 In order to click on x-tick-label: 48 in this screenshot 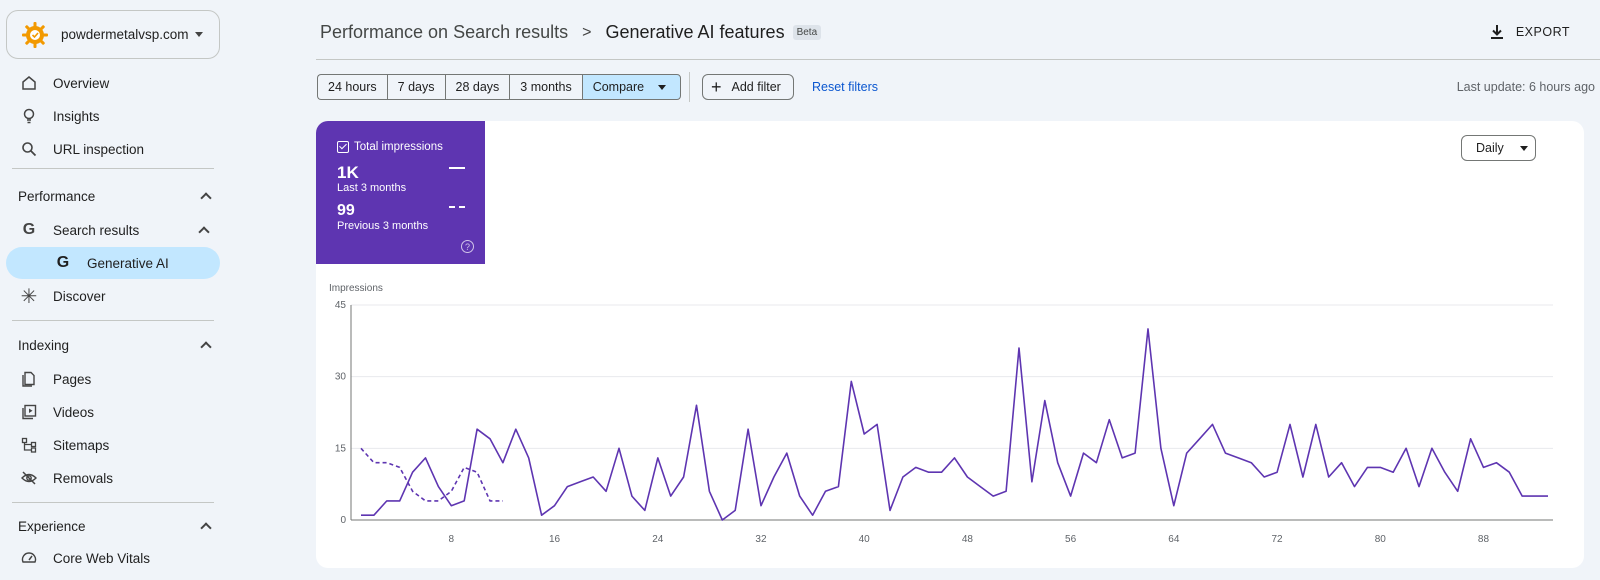, I will do `click(968, 539)`.